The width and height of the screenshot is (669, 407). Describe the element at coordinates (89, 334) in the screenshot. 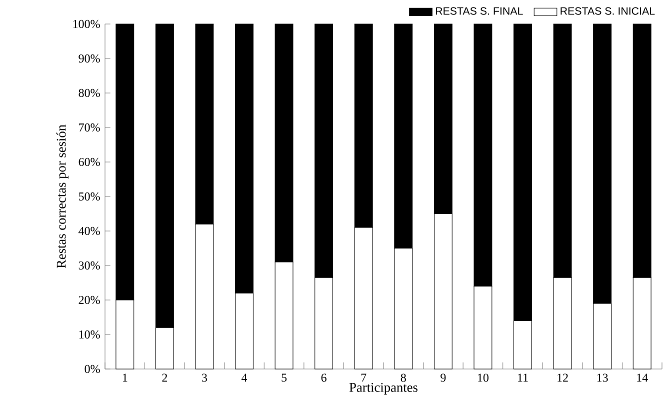

I see `y-tick-label: 10%` at that location.